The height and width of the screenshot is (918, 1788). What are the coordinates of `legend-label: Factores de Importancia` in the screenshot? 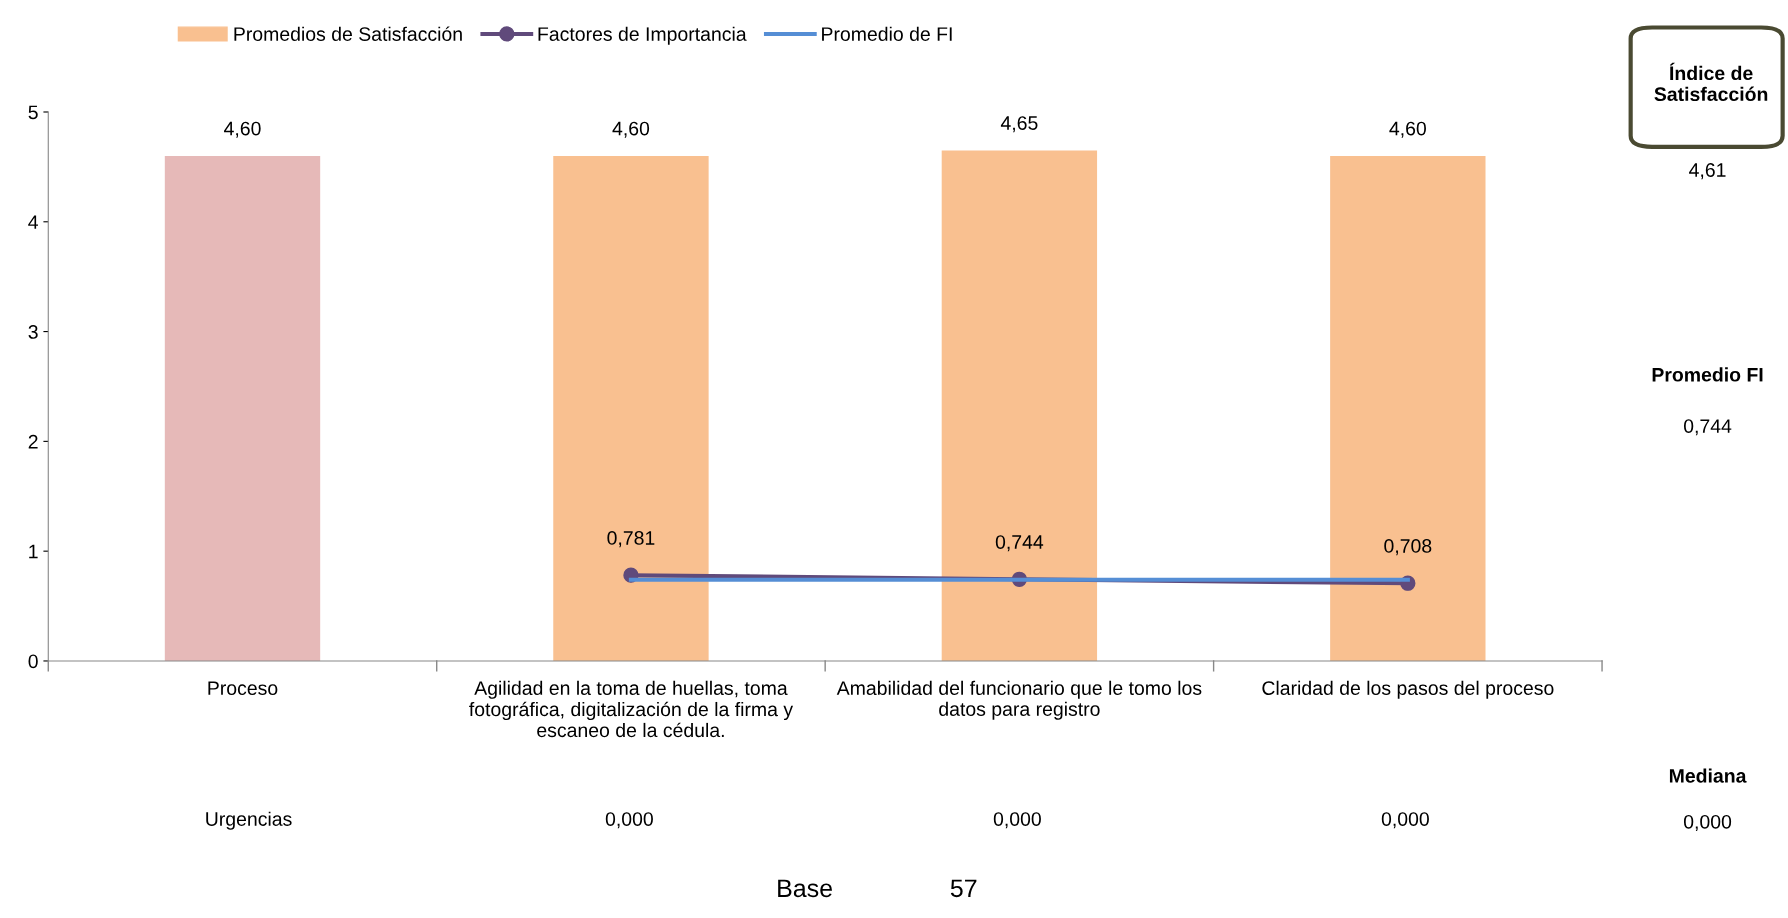 It's located at (642, 35).